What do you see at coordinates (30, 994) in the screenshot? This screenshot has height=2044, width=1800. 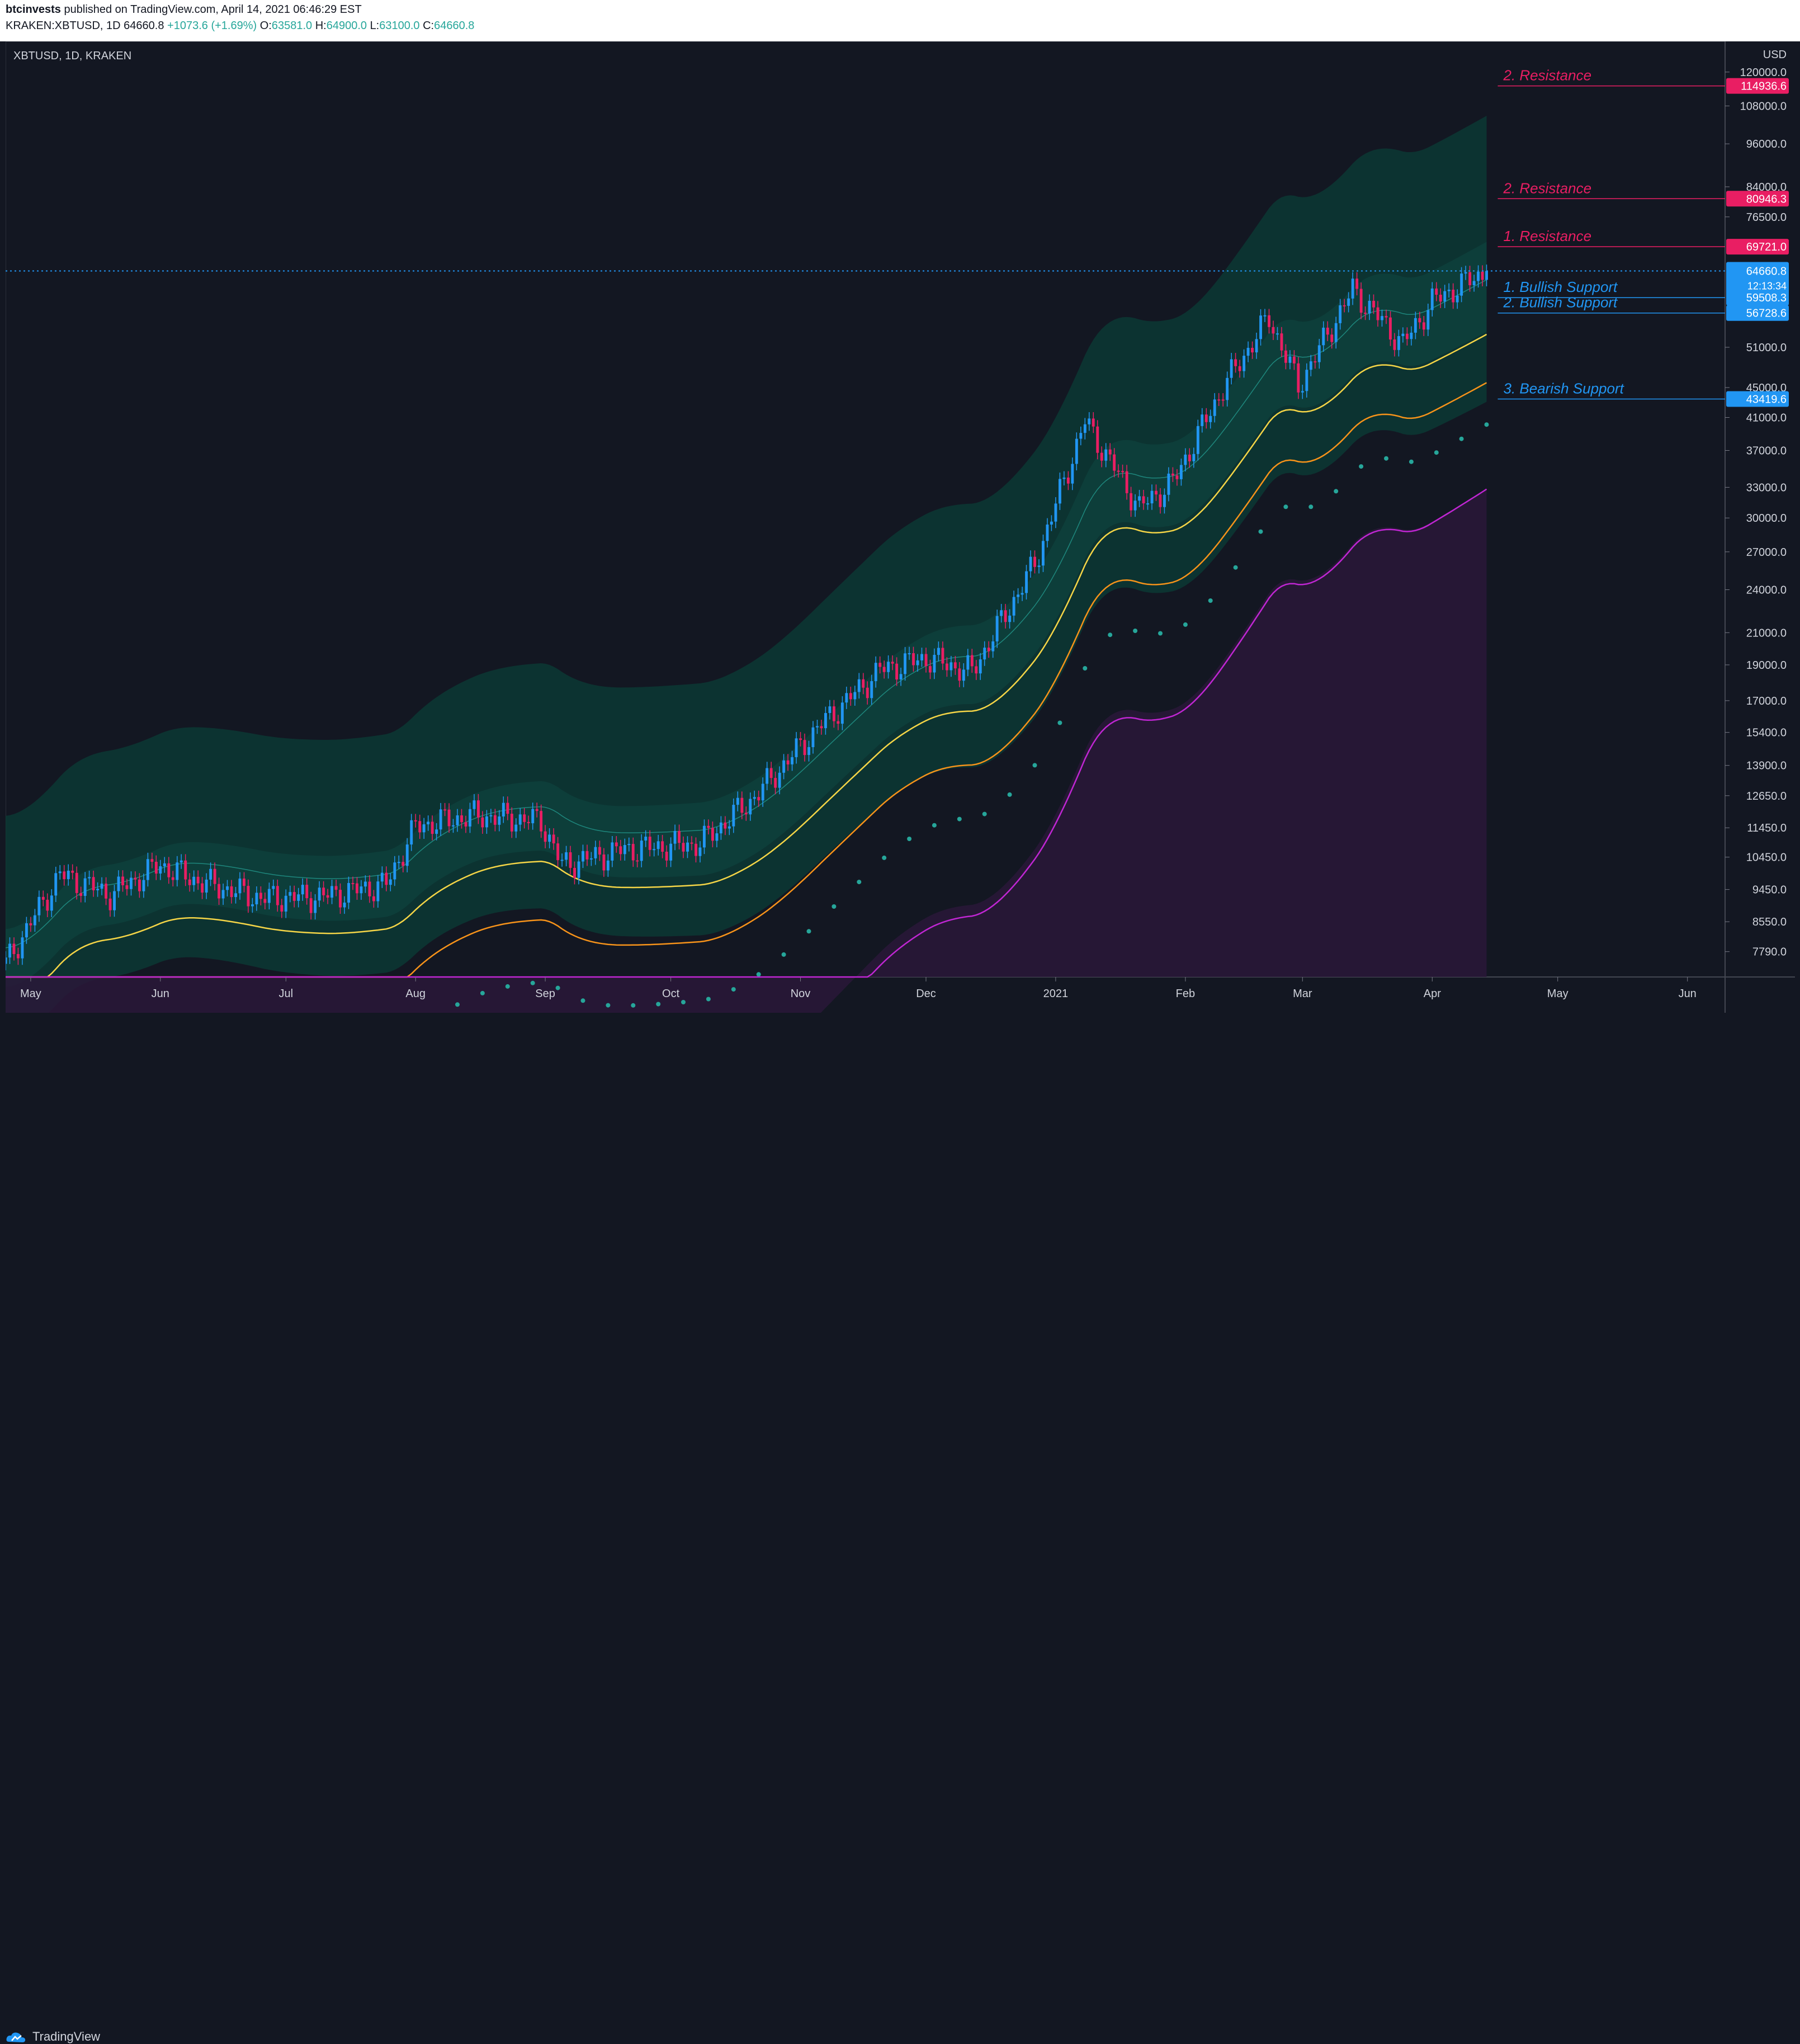 I see `x-tick-label: May` at bounding box center [30, 994].